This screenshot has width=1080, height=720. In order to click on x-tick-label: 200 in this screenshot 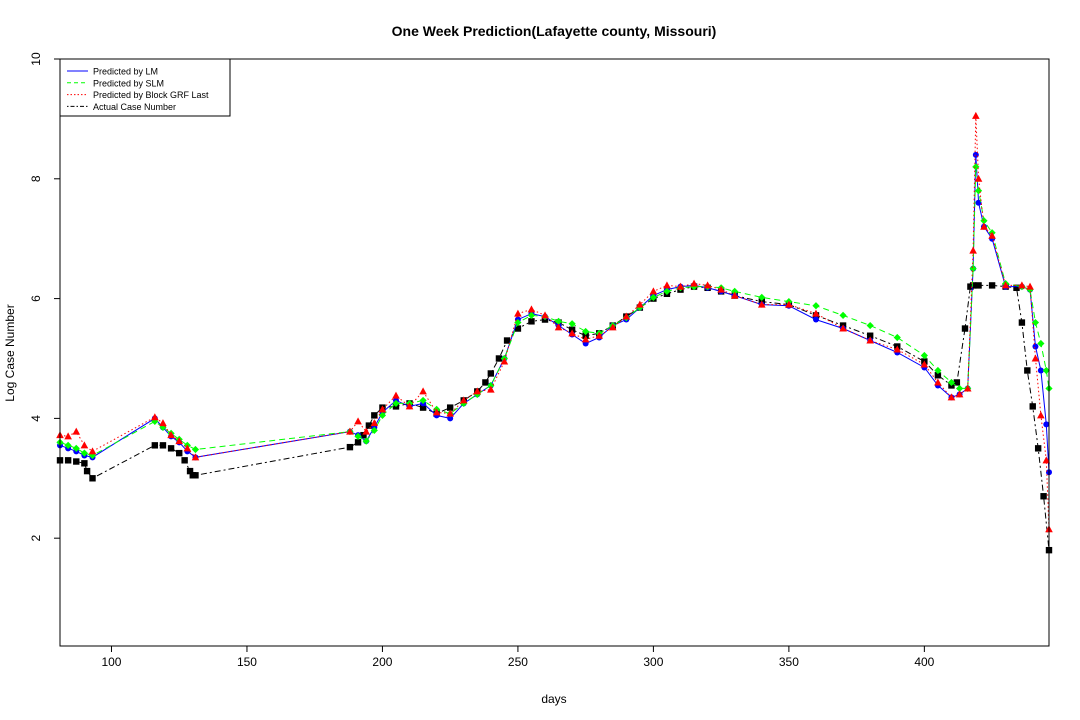, I will do `click(382, 662)`.